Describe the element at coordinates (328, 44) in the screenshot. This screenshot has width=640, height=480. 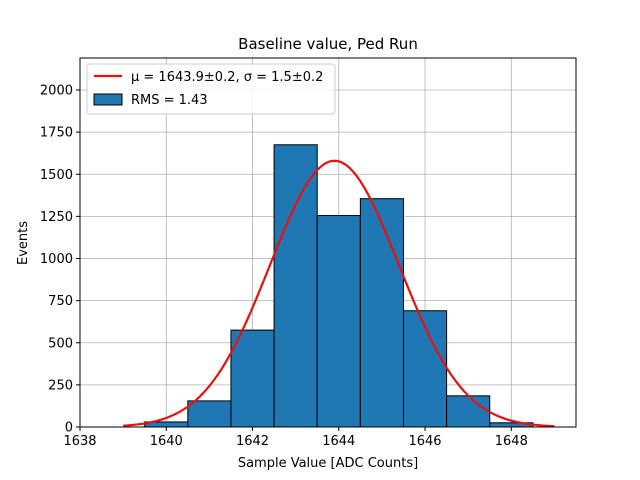
I see `chart-title: Baseline value, Ped Run` at that location.